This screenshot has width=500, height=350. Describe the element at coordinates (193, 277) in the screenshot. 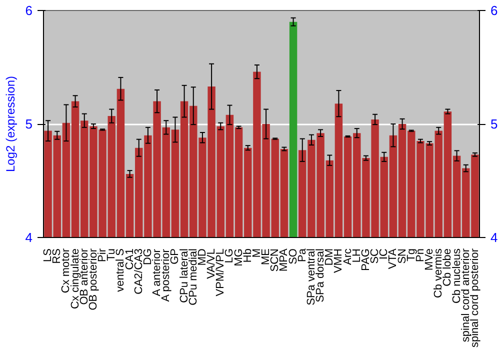

I see `x-tick-label: CPu medial` at that location.